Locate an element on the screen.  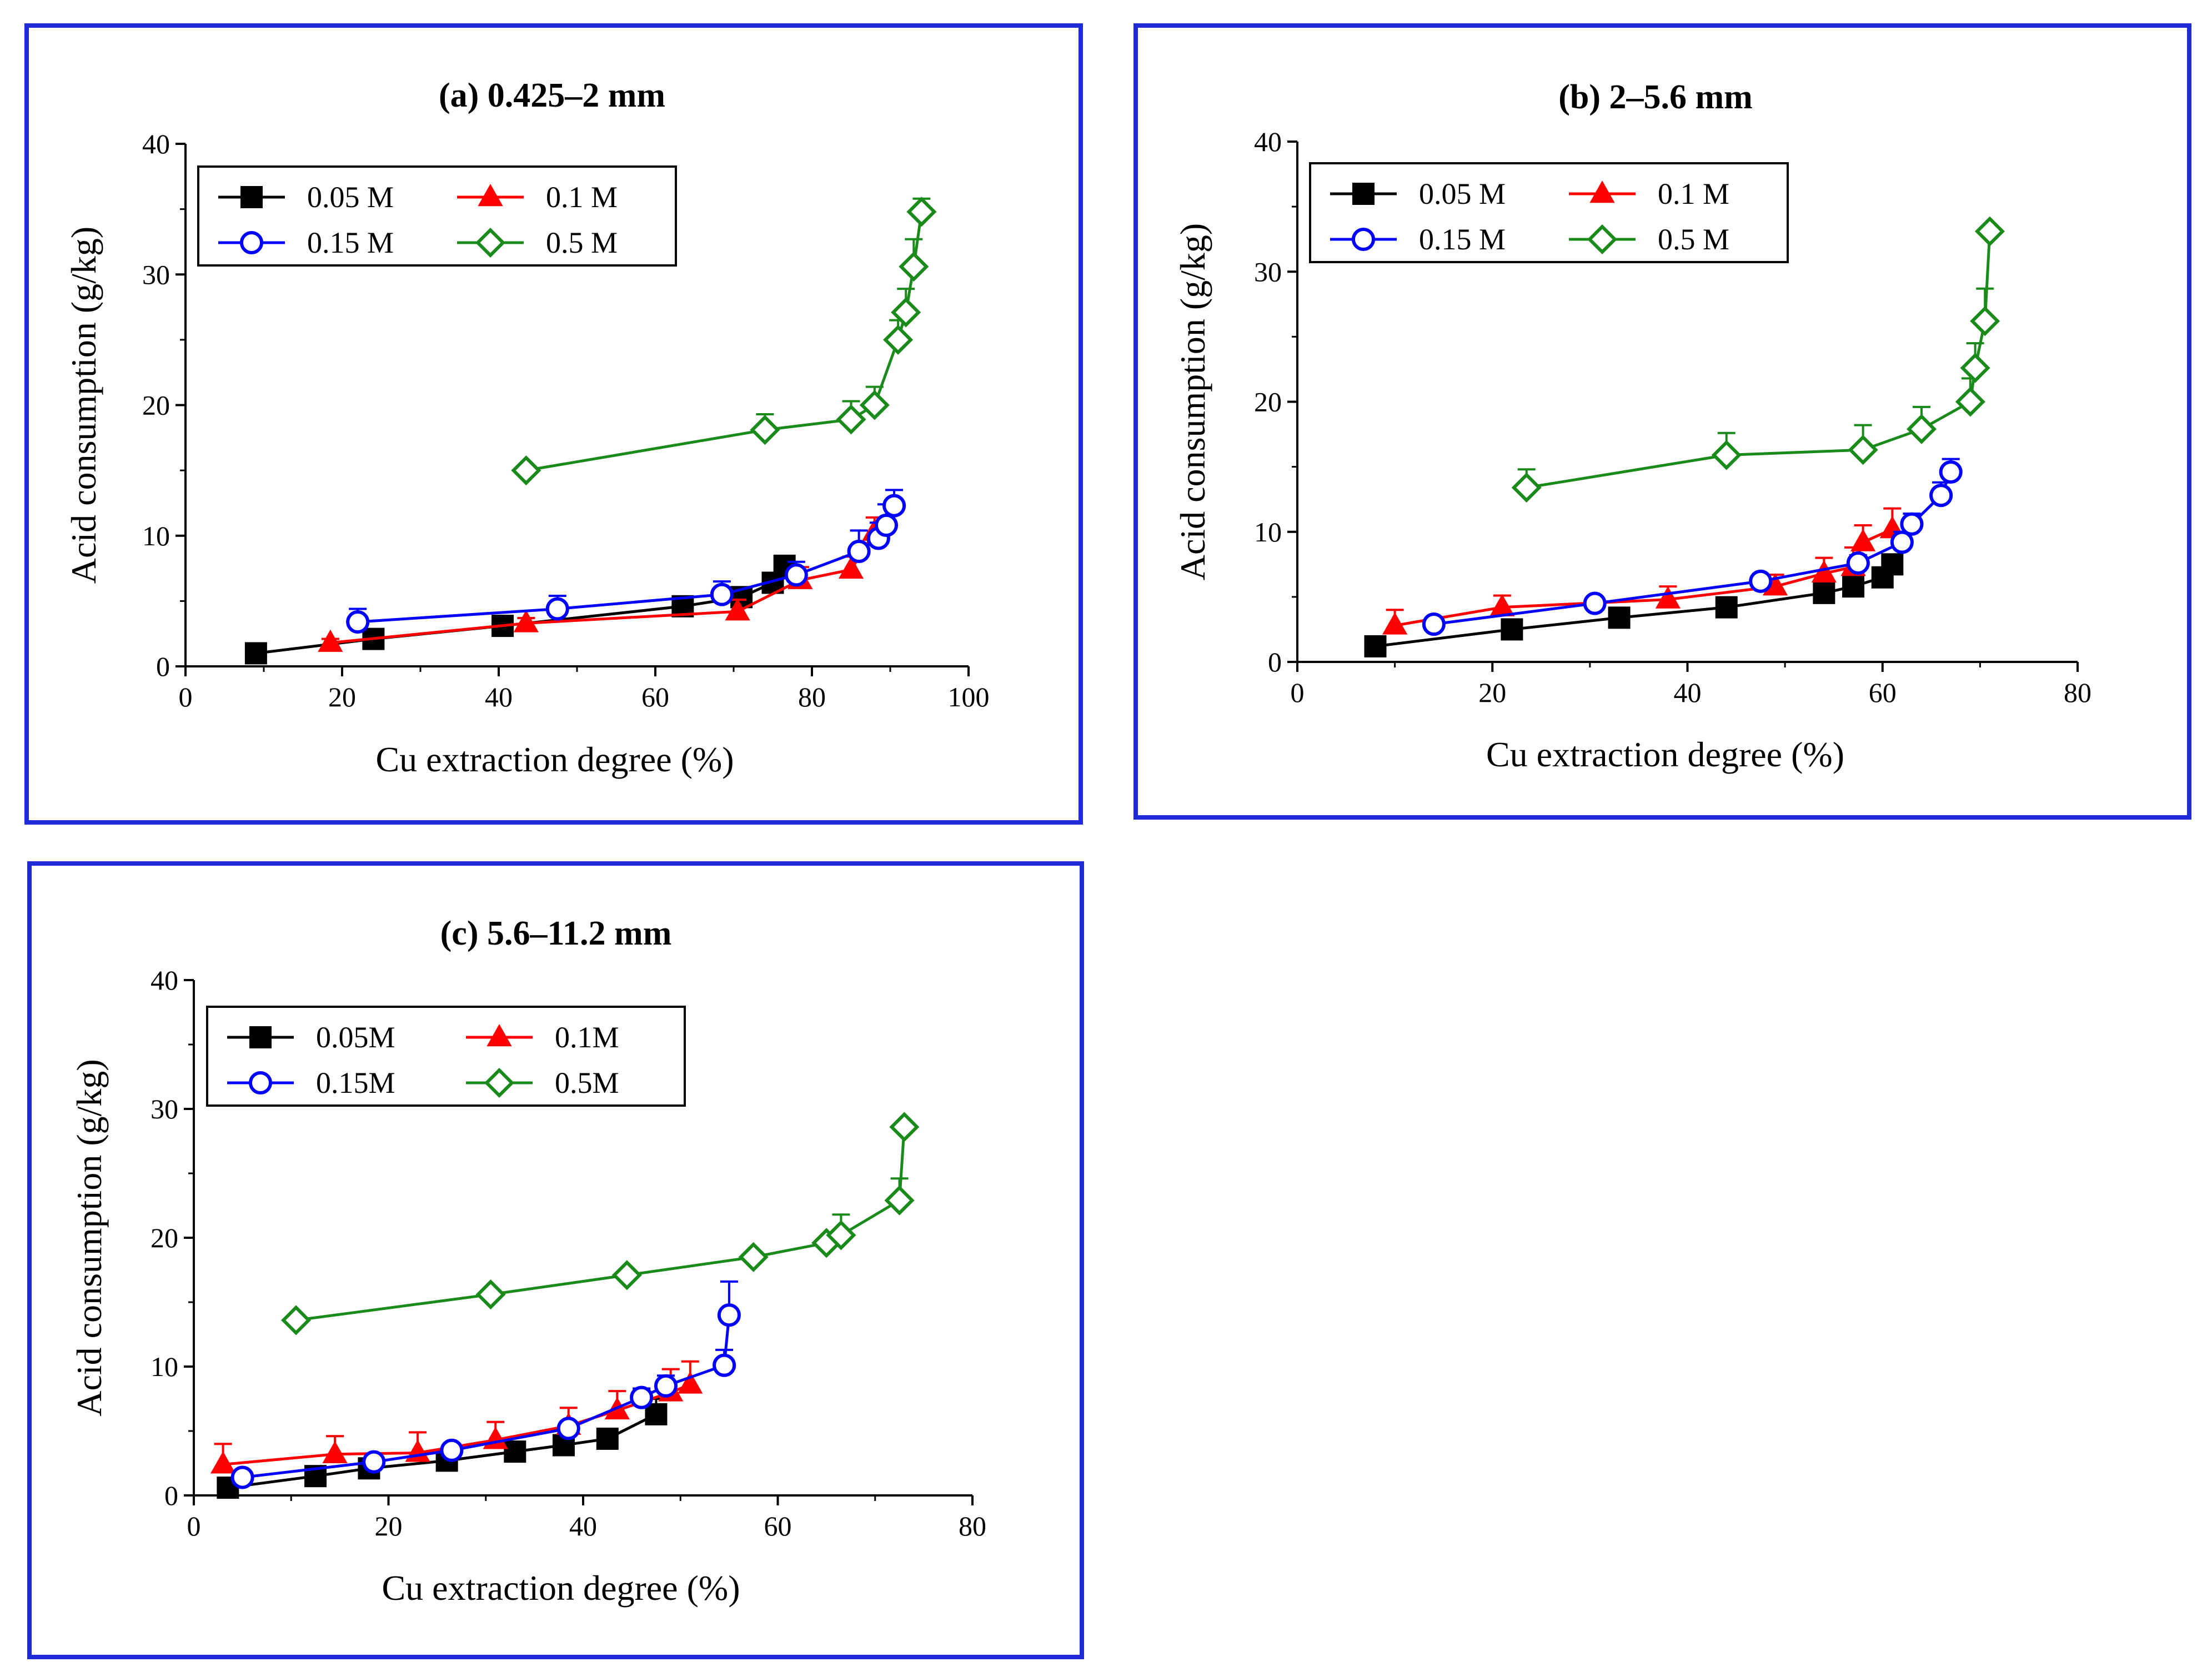
chart-b-title: (b) 2–5.6 mm is located at coordinates (1655, 97).